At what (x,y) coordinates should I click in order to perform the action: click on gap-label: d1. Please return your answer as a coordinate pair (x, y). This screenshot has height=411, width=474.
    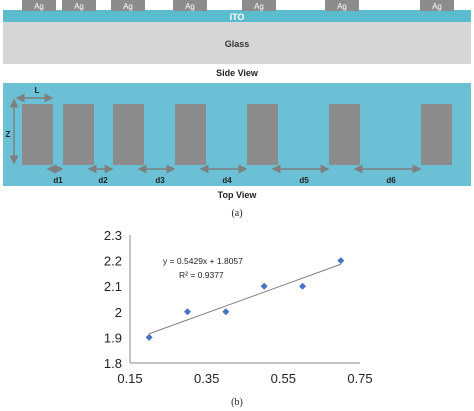
    Looking at the image, I should click on (58, 180).